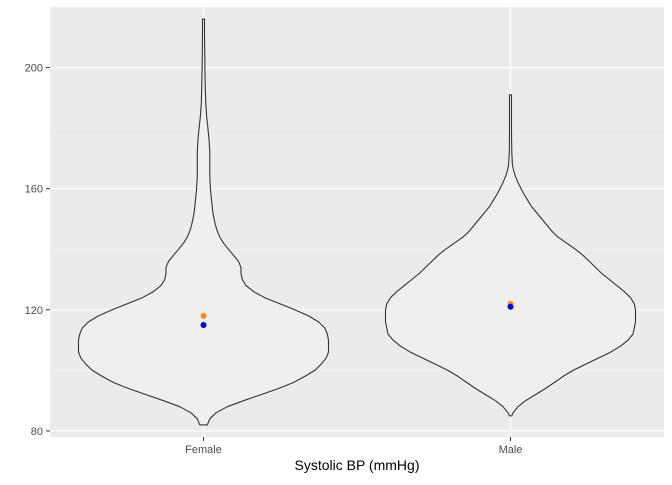 The height and width of the screenshot is (485, 672). What do you see at coordinates (37, 432) in the screenshot?
I see `y-tick-label: 80` at bounding box center [37, 432].